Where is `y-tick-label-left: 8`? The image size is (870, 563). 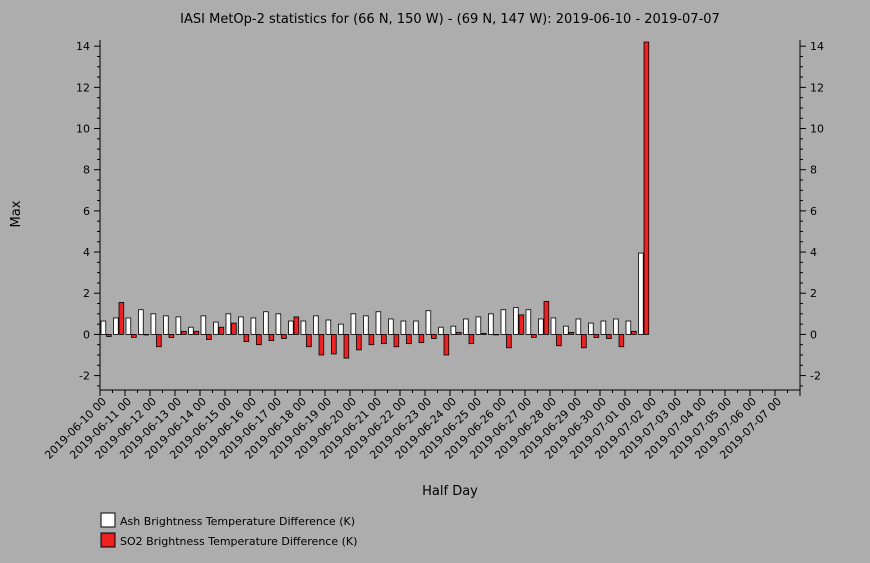 y-tick-label-left: 8 is located at coordinates (86, 170).